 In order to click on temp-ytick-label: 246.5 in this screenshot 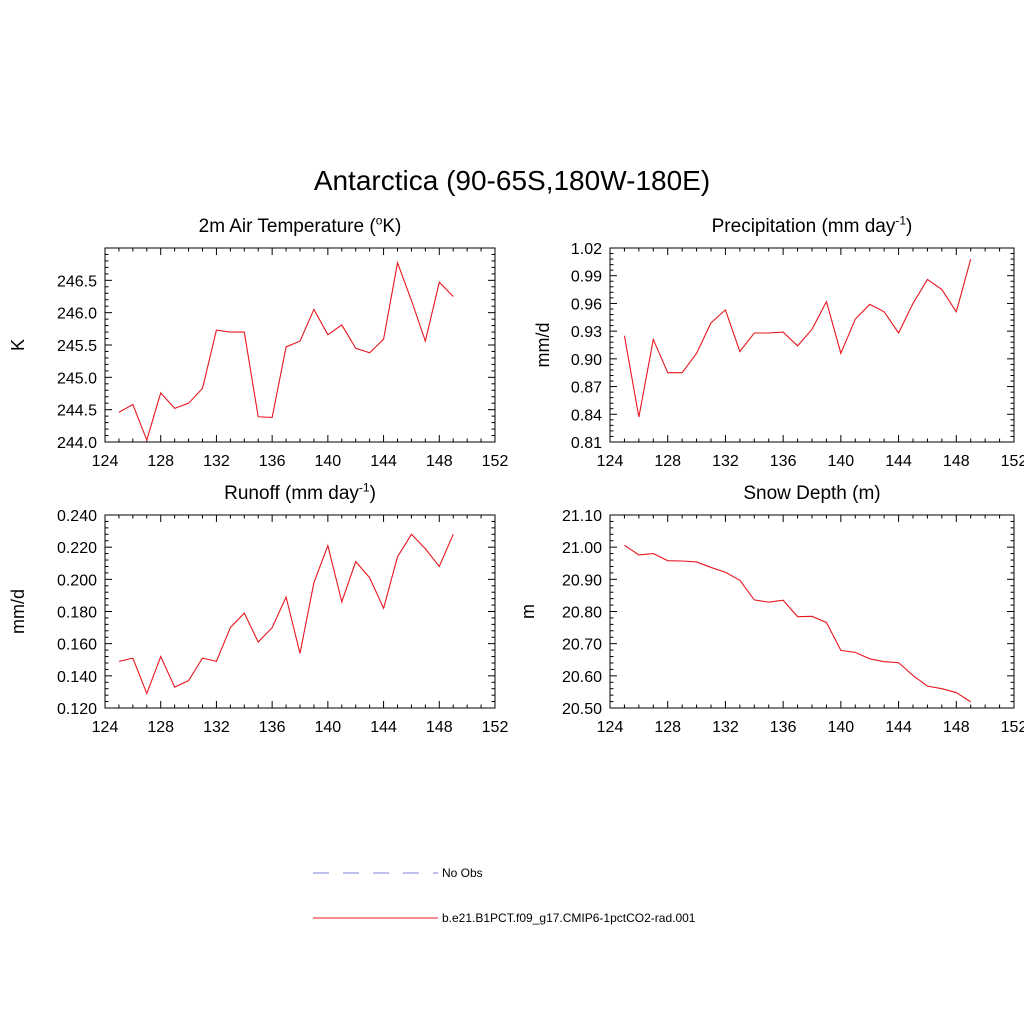, I will do `click(77, 281)`.